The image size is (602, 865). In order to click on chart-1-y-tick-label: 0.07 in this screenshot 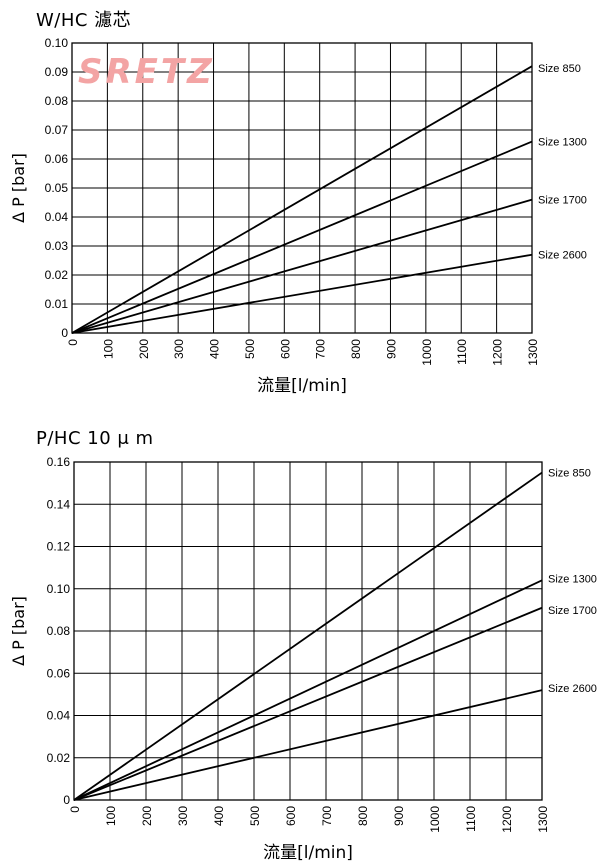, I will do `click(57, 130)`.